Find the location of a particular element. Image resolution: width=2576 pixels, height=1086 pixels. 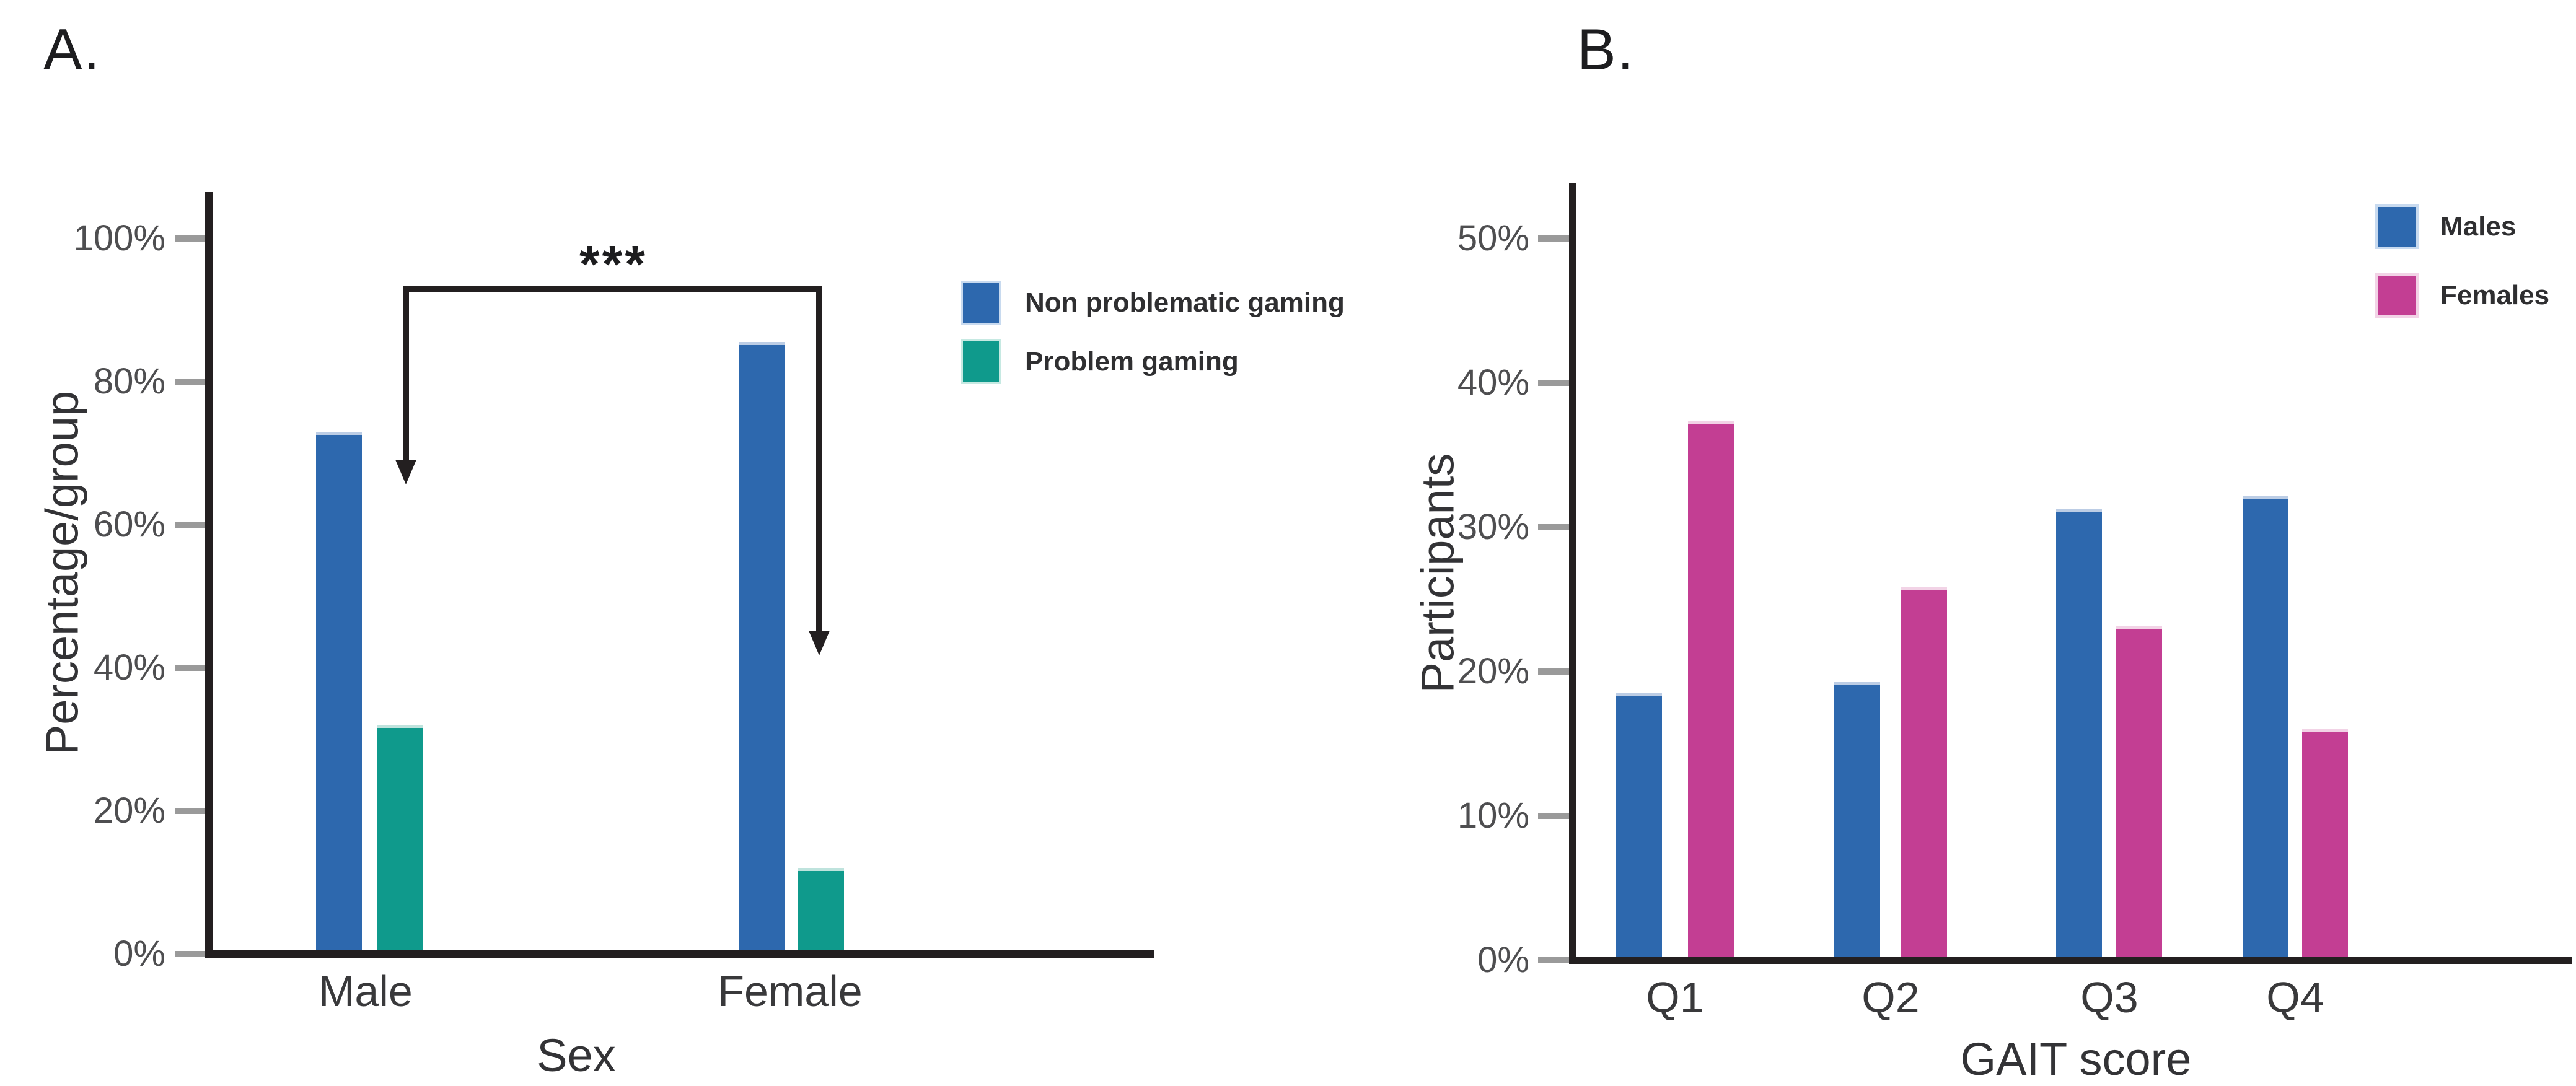

bar-males-q1 is located at coordinates (1639, 825).